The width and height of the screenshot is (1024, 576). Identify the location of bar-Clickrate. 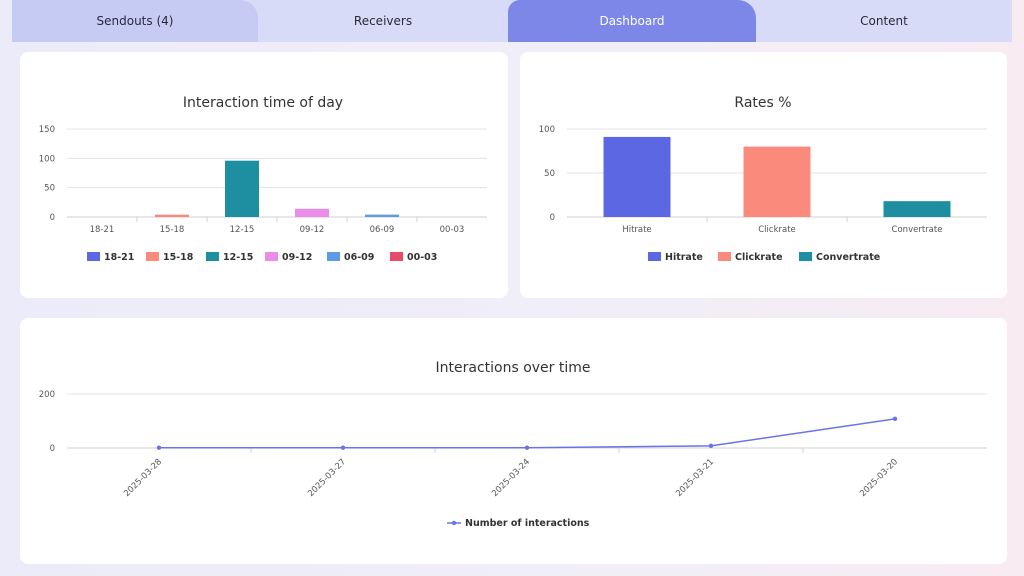
(777, 181).